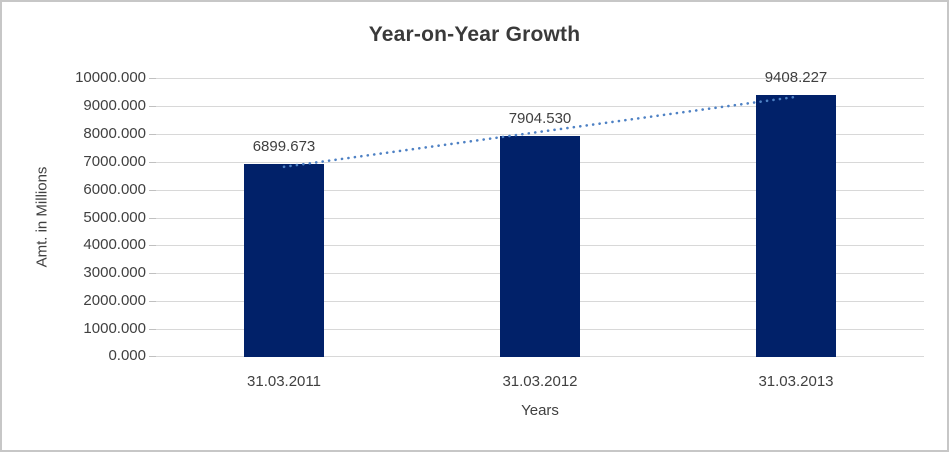 The width and height of the screenshot is (949, 452). I want to click on trendline, so click(540, 132).